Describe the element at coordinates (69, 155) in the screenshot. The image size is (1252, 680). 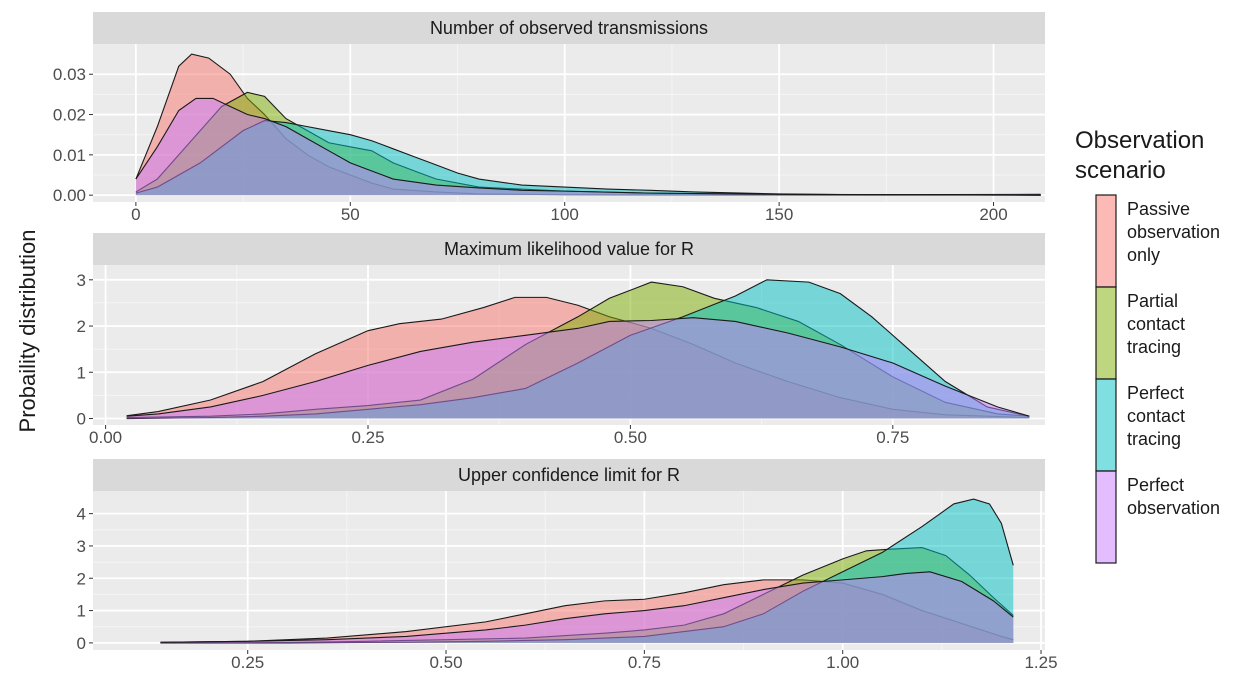
I see `y-tick-label: 0.01` at that location.